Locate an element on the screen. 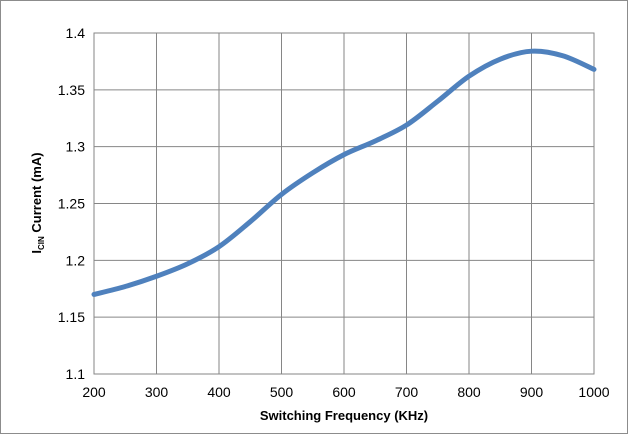 The image size is (628, 439). y-axis-title: ICIN Current (mA) is located at coordinates (37, 202).